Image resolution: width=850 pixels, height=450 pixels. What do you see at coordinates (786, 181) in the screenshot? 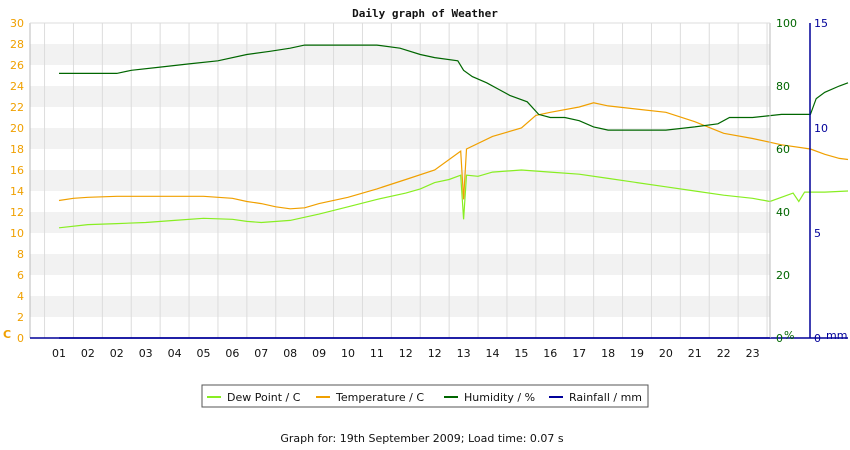
I see `humidity-axis-ticks: 0 20 40 60 80 100` at bounding box center [786, 181].